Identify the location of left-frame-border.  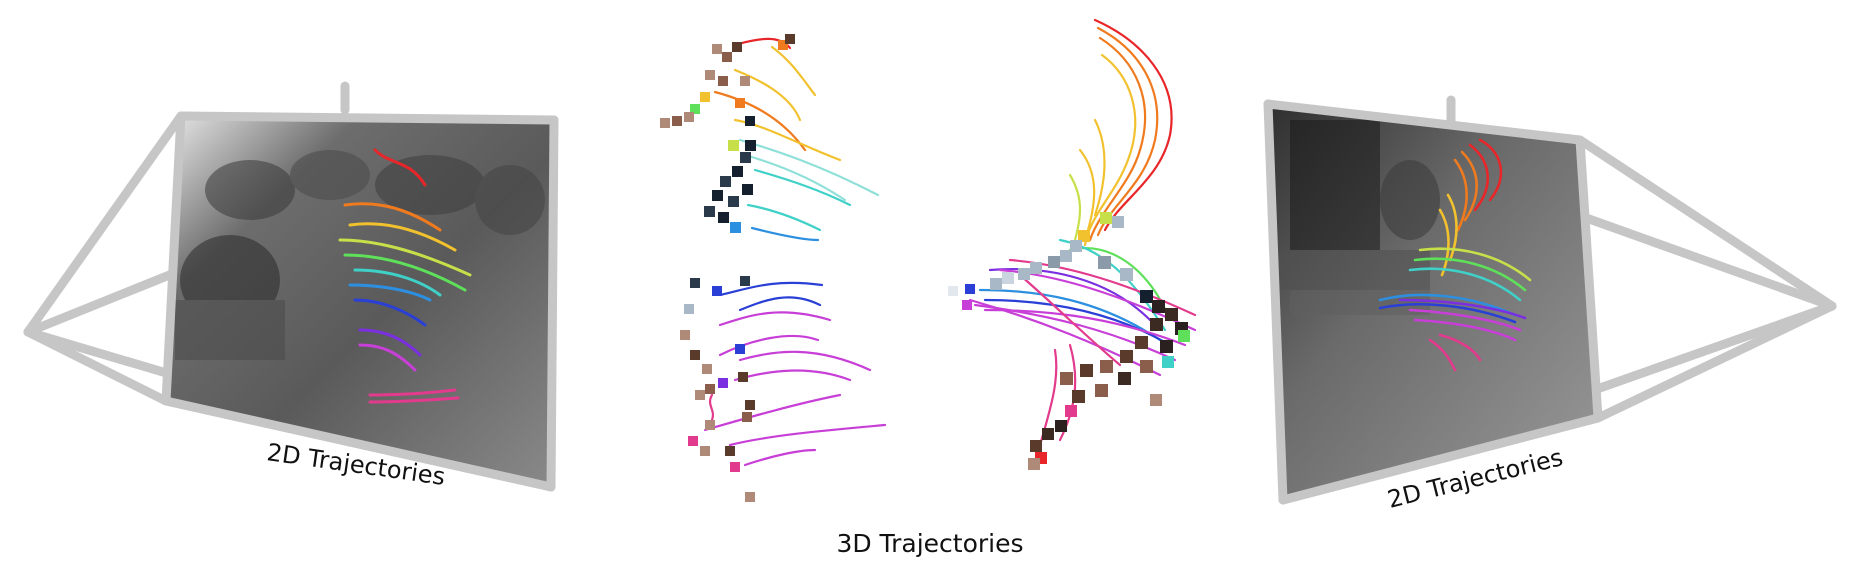
(360, 301).